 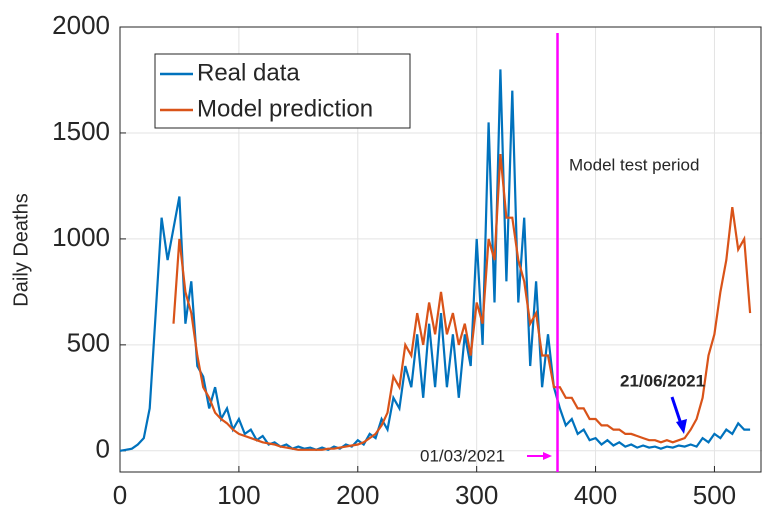 What do you see at coordinates (21, 249) in the screenshot?
I see `y-axis-label: Daily Deaths` at bounding box center [21, 249].